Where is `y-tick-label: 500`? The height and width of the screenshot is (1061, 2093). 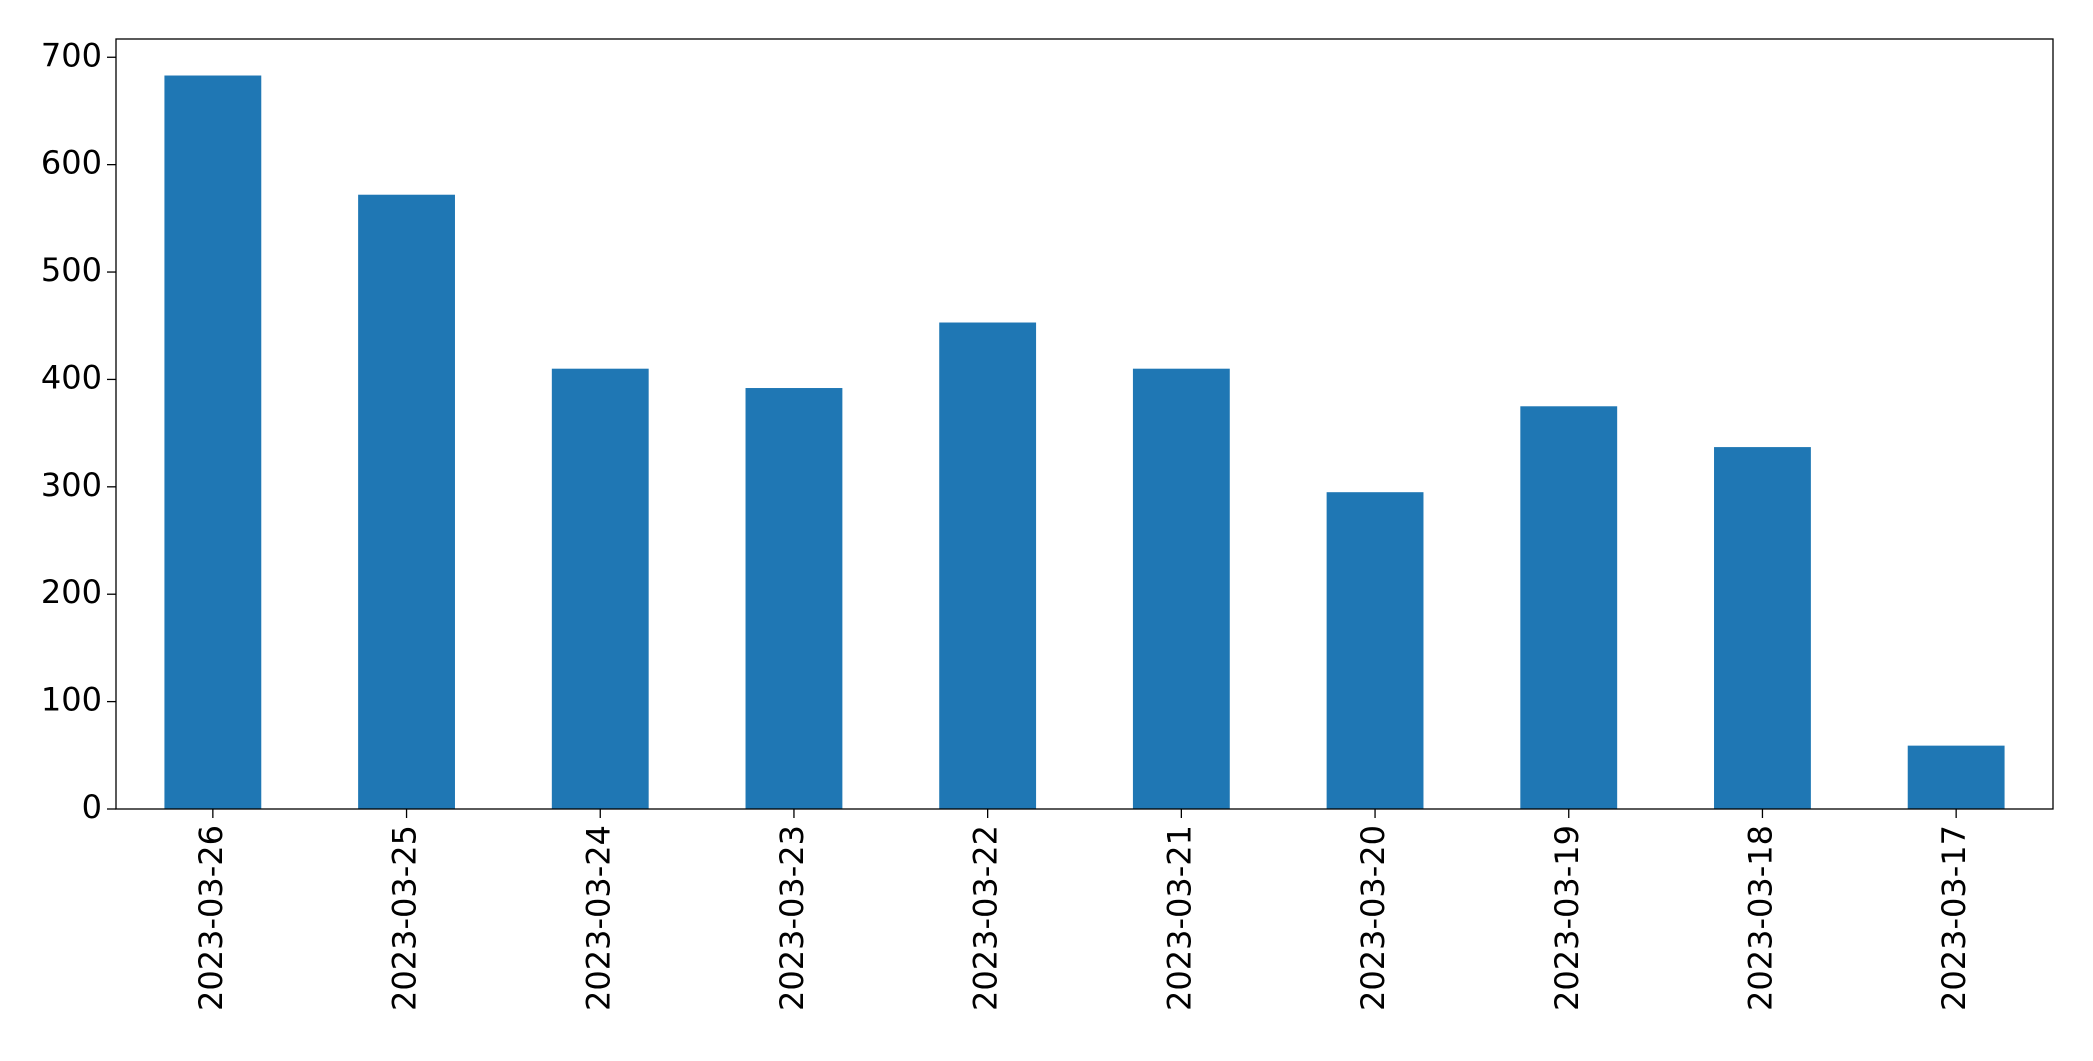 y-tick-label: 500 is located at coordinates (71, 270).